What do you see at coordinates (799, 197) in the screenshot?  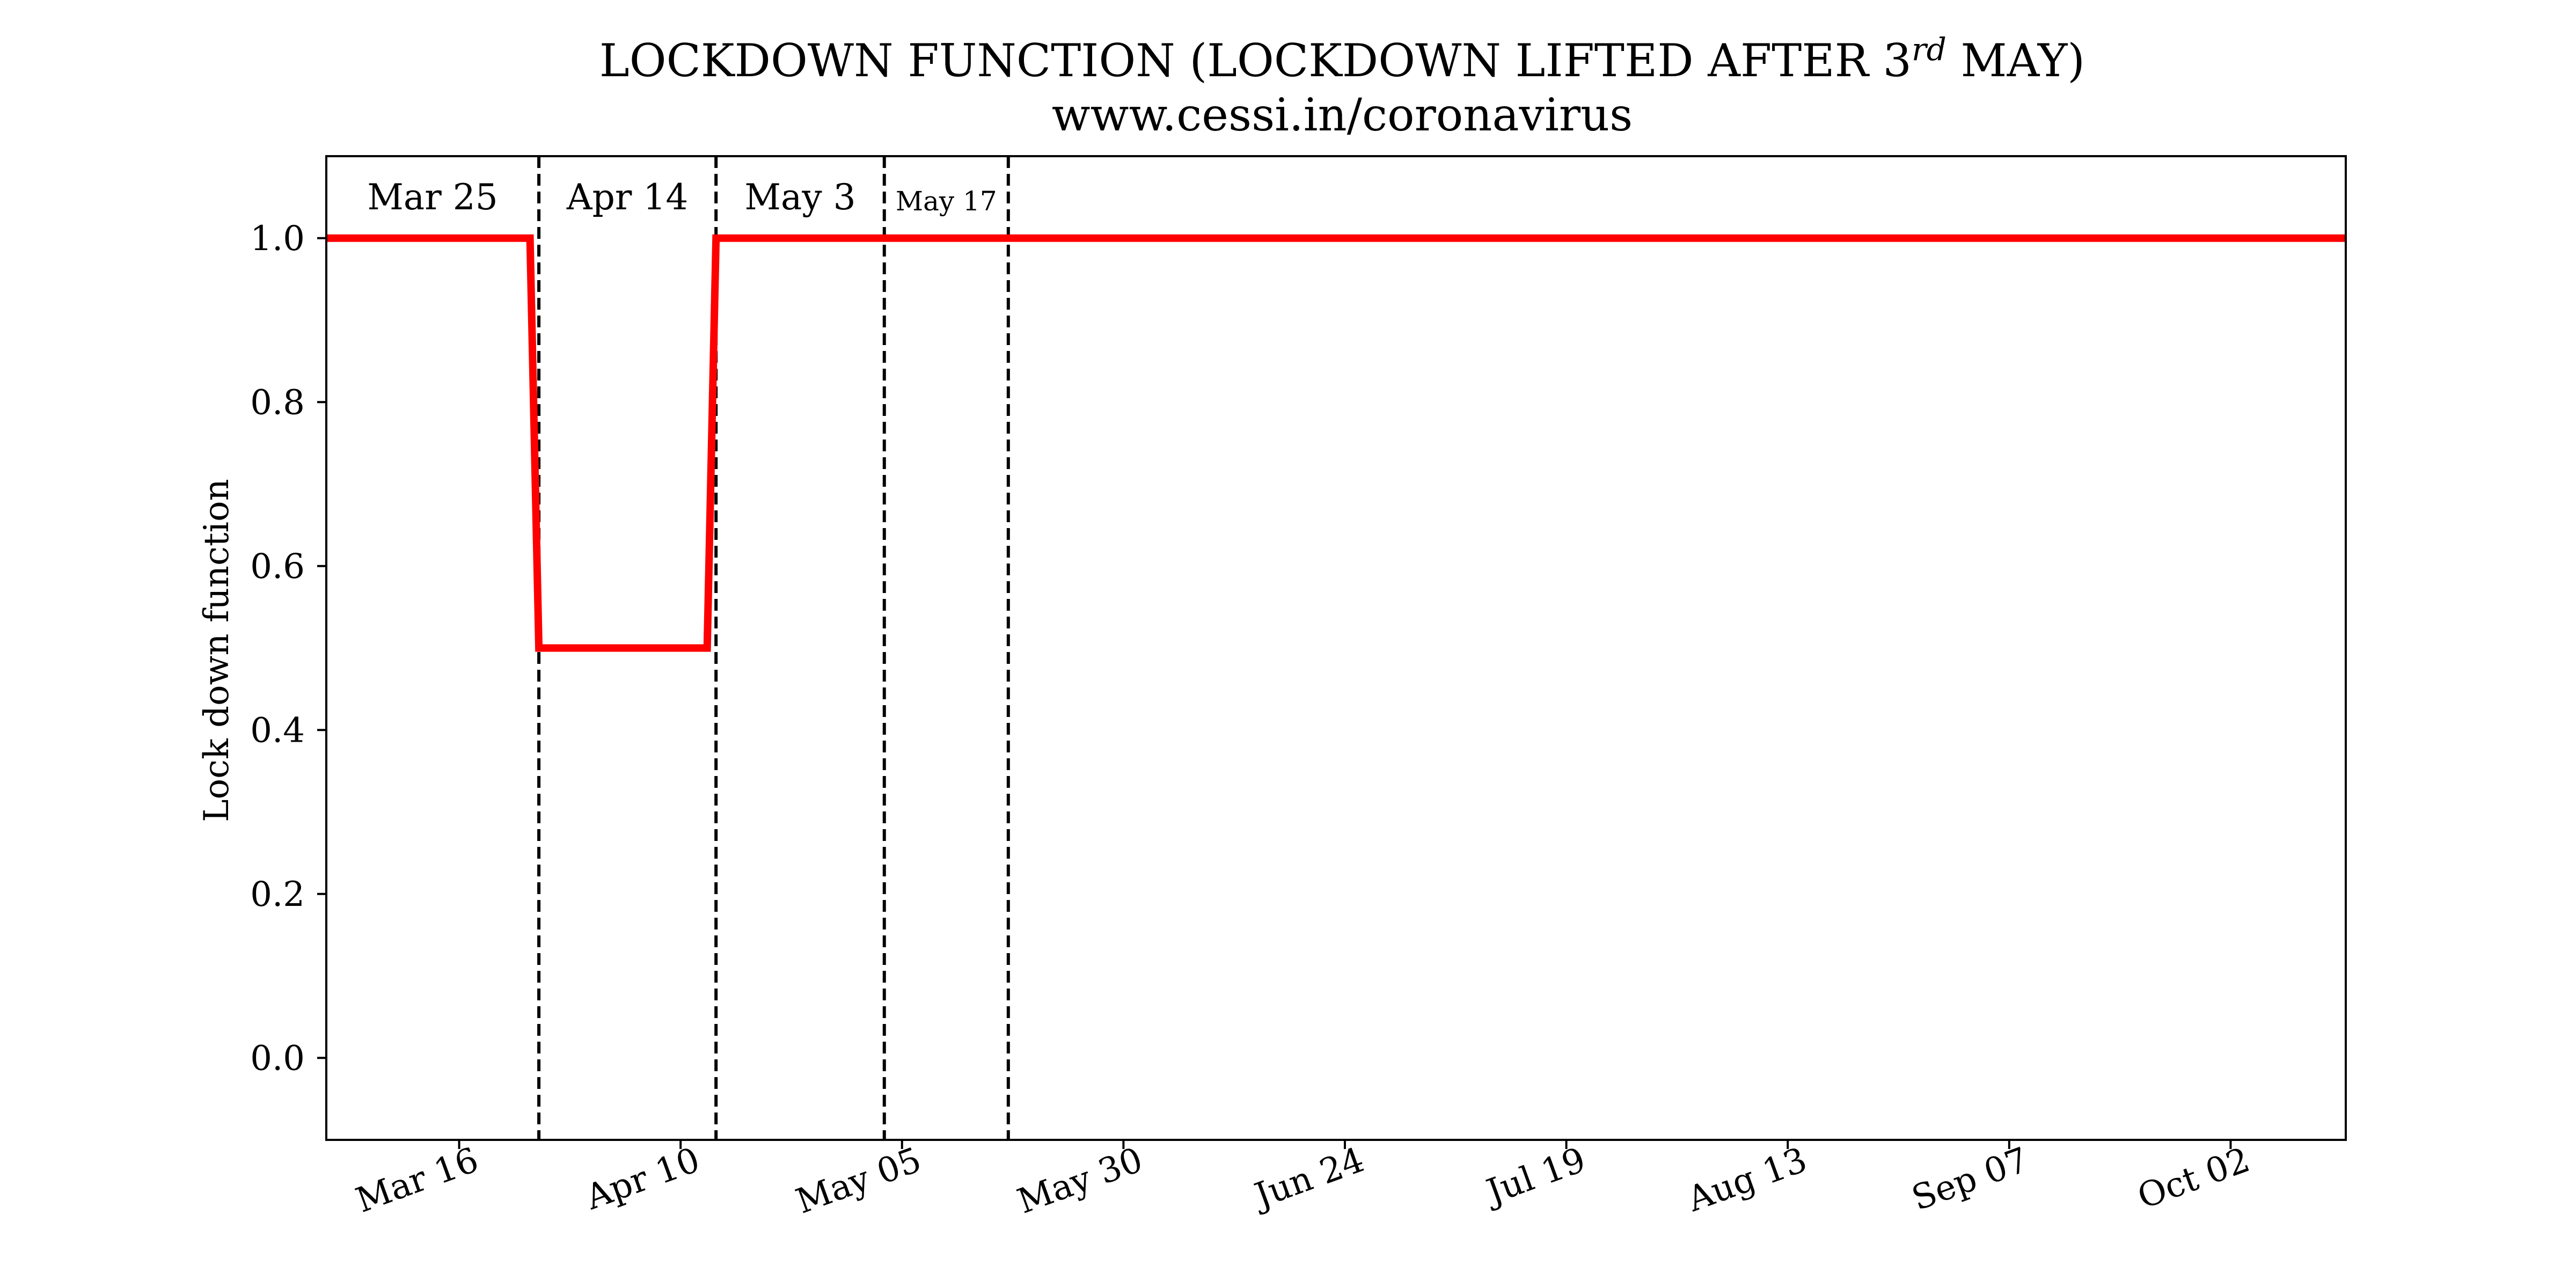 I see `reference-line-label: May 3` at bounding box center [799, 197].